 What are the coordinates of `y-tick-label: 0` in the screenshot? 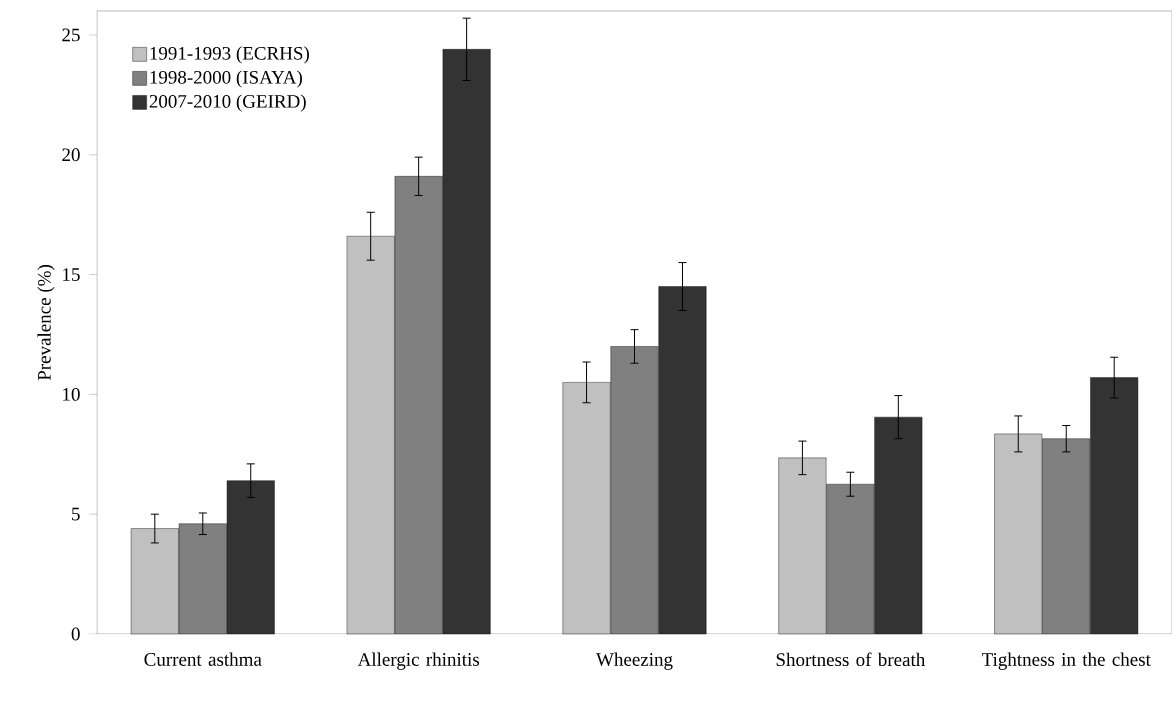 It's located at (75, 634).